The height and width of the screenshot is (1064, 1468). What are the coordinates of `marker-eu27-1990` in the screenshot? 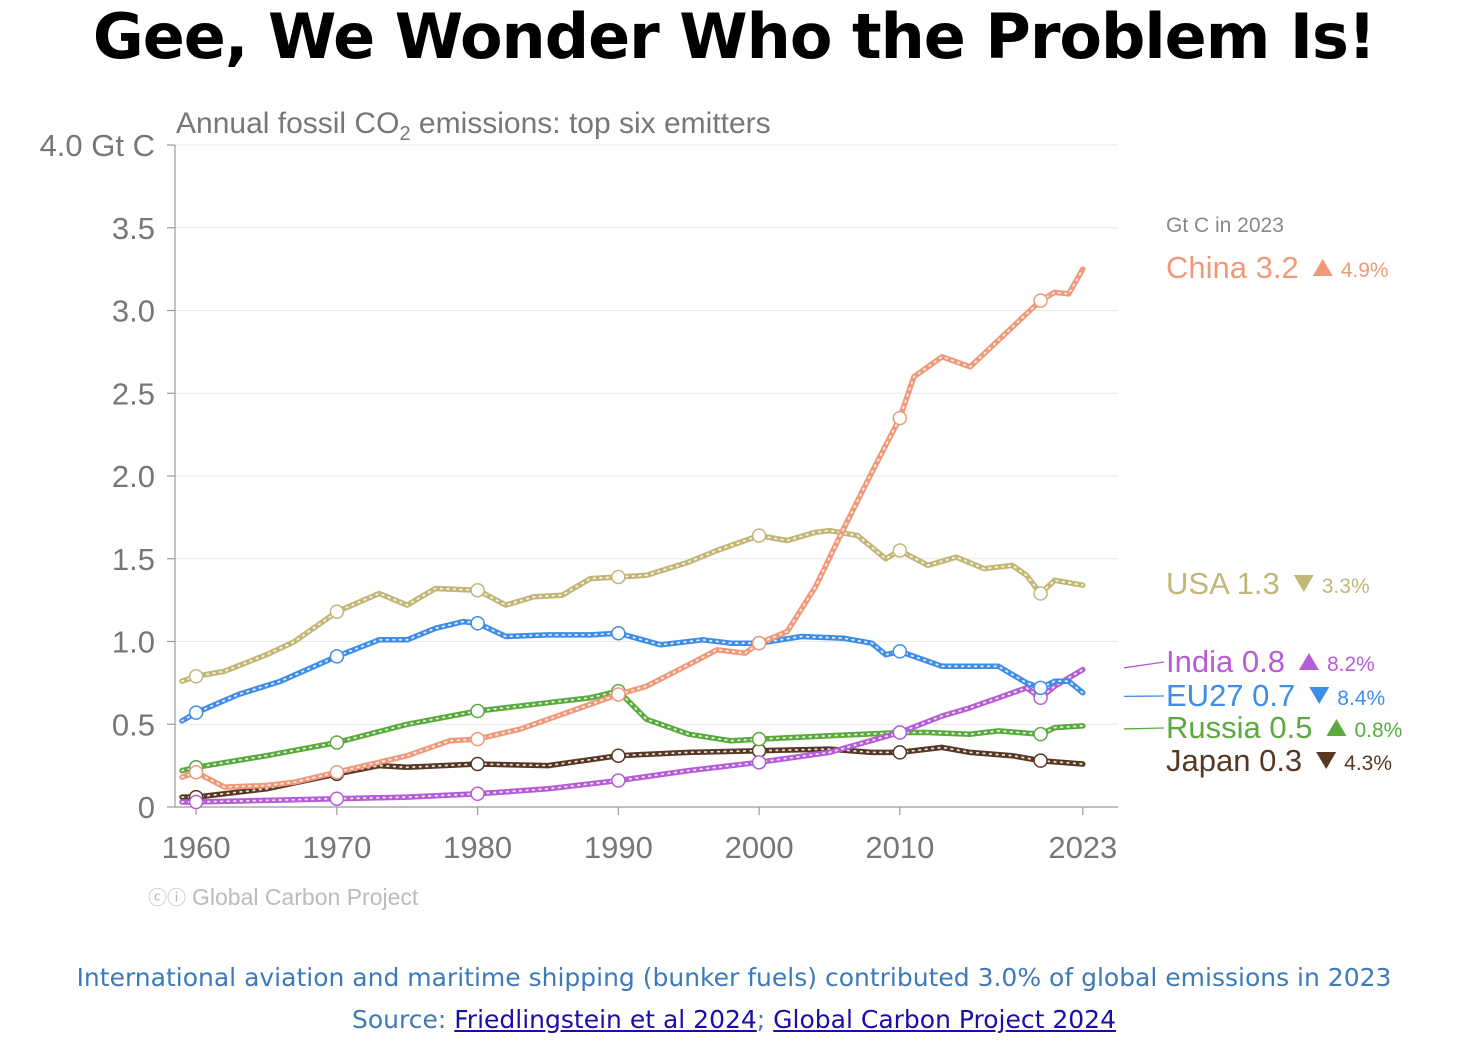 It's located at (618, 633).